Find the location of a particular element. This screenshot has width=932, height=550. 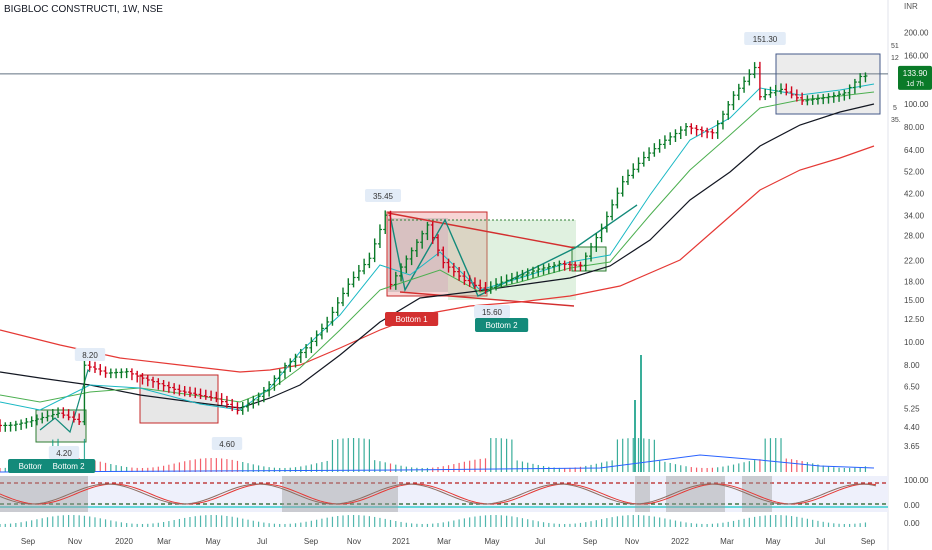

y-tick-label: 18.00 is located at coordinates (914, 281).